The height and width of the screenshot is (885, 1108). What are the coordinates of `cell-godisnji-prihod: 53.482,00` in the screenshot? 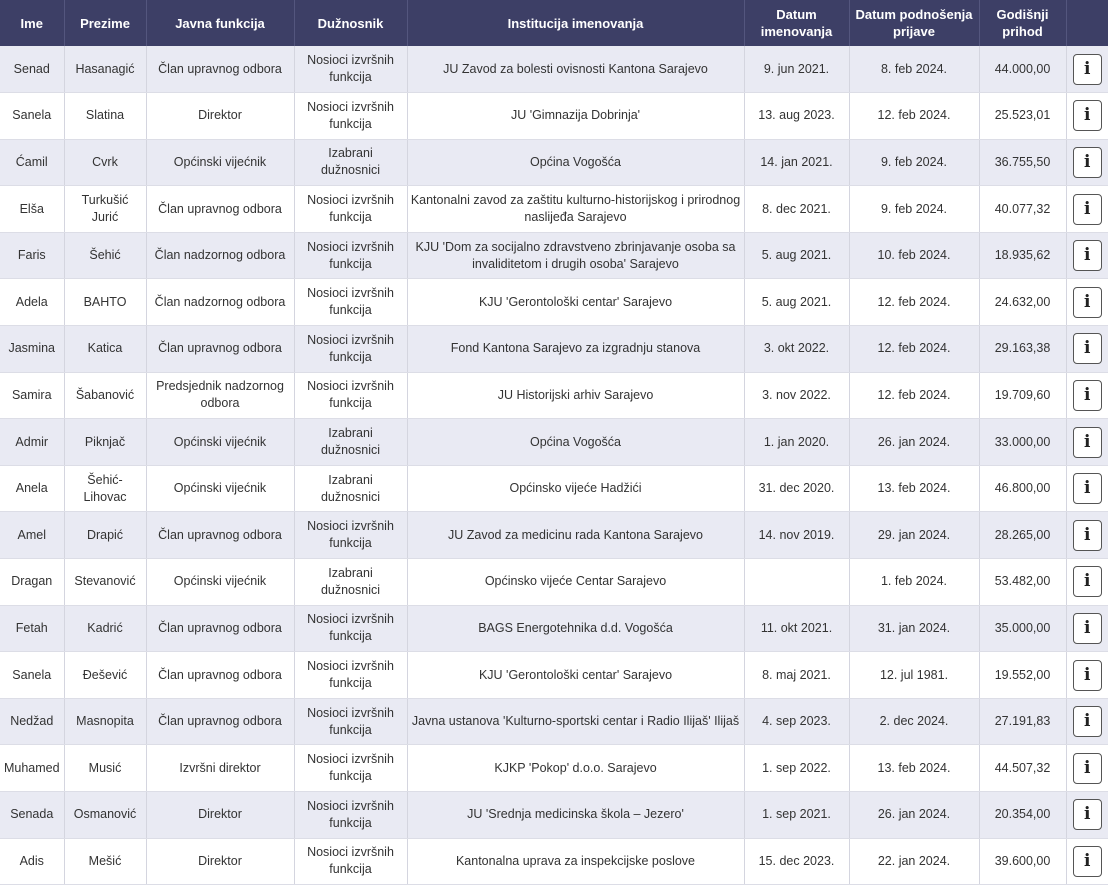 It's located at (1023, 582).